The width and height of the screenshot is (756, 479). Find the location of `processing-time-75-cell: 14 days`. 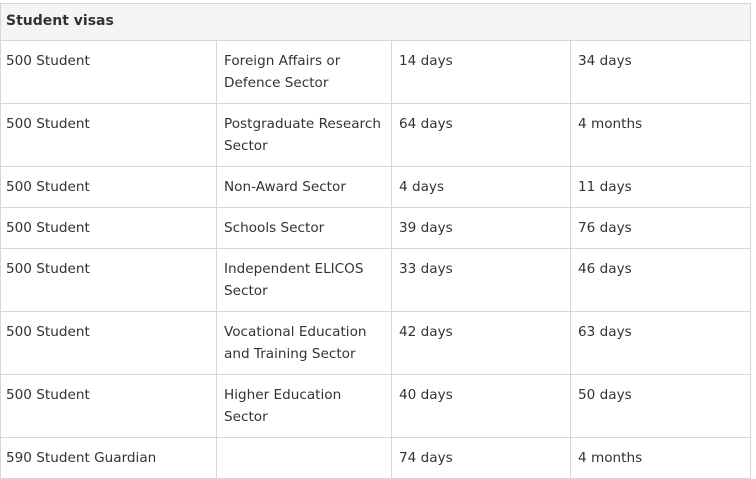

processing-time-75-cell: 14 days is located at coordinates (481, 72).